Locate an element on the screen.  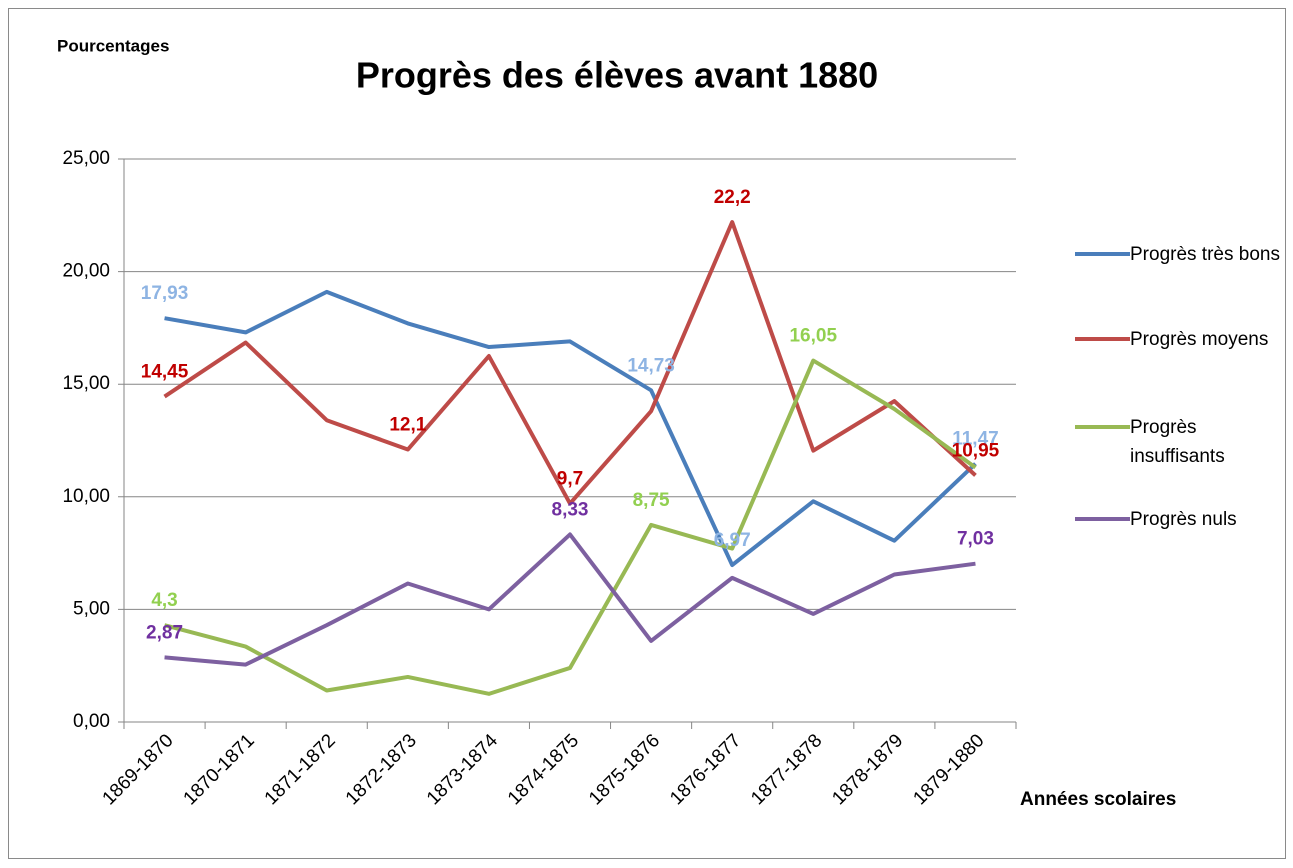
data-label: 11,47 is located at coordinates (975, 439).